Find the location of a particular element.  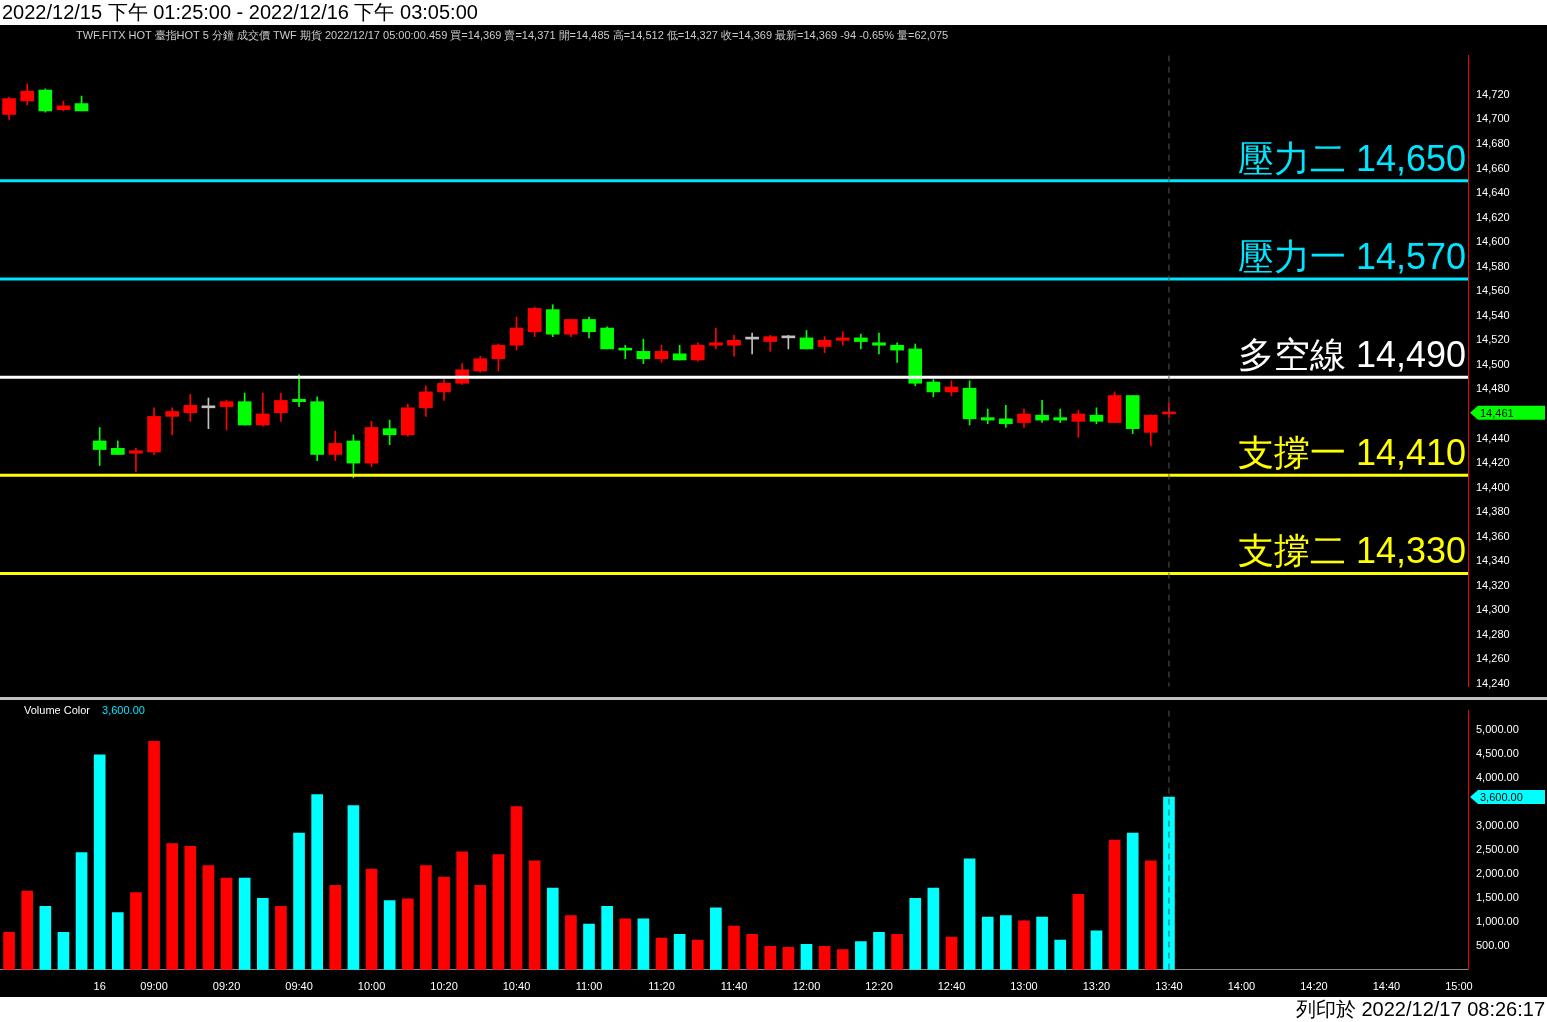

ref-line-label: 壓力一 14,570 is located at coordinates (1351, 256).